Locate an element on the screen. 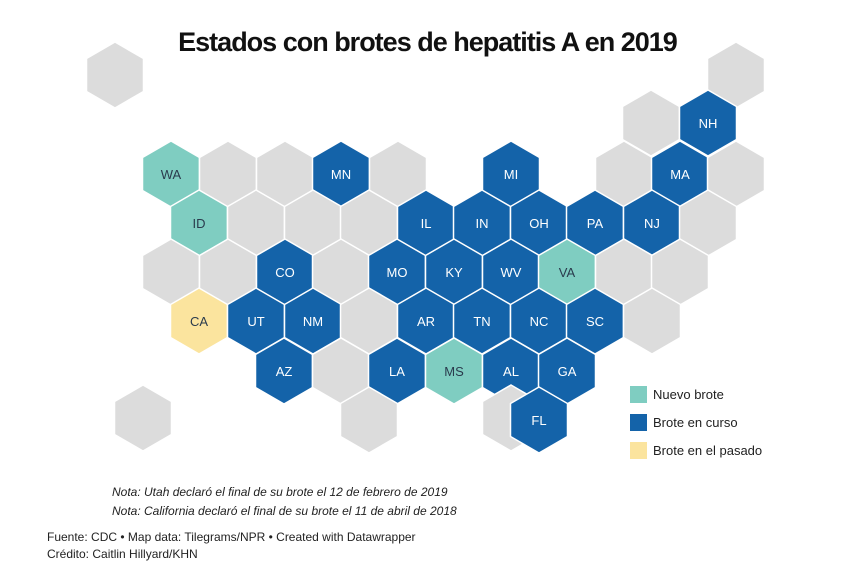  state-label: UT is located at coordinates (255, 321).